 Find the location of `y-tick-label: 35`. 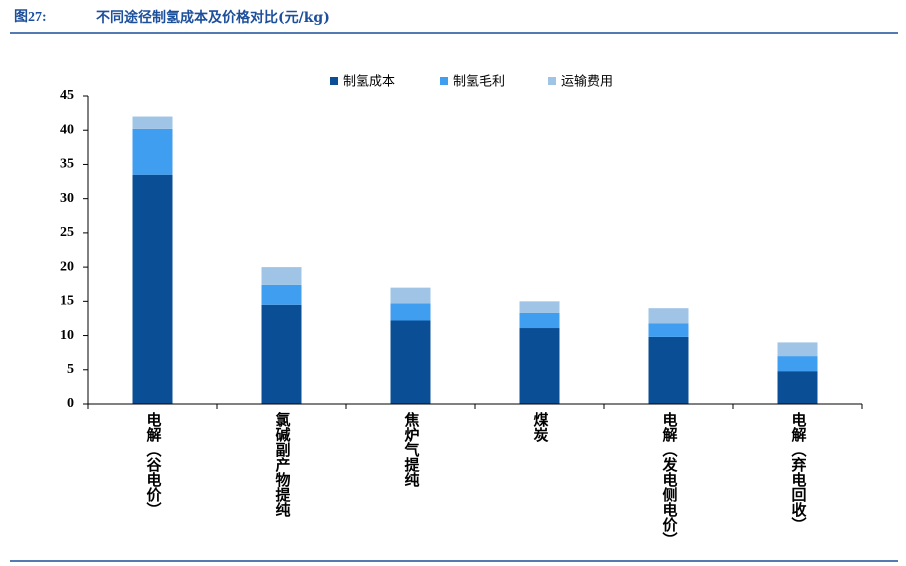

y-tick-label: 35 is located at coordinates (67, 164).